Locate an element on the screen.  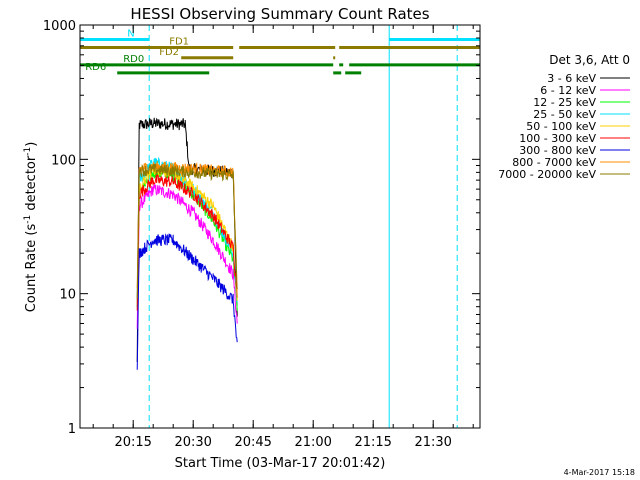
flag-label-fd2: FD2 is located at coordinates (169, 52).